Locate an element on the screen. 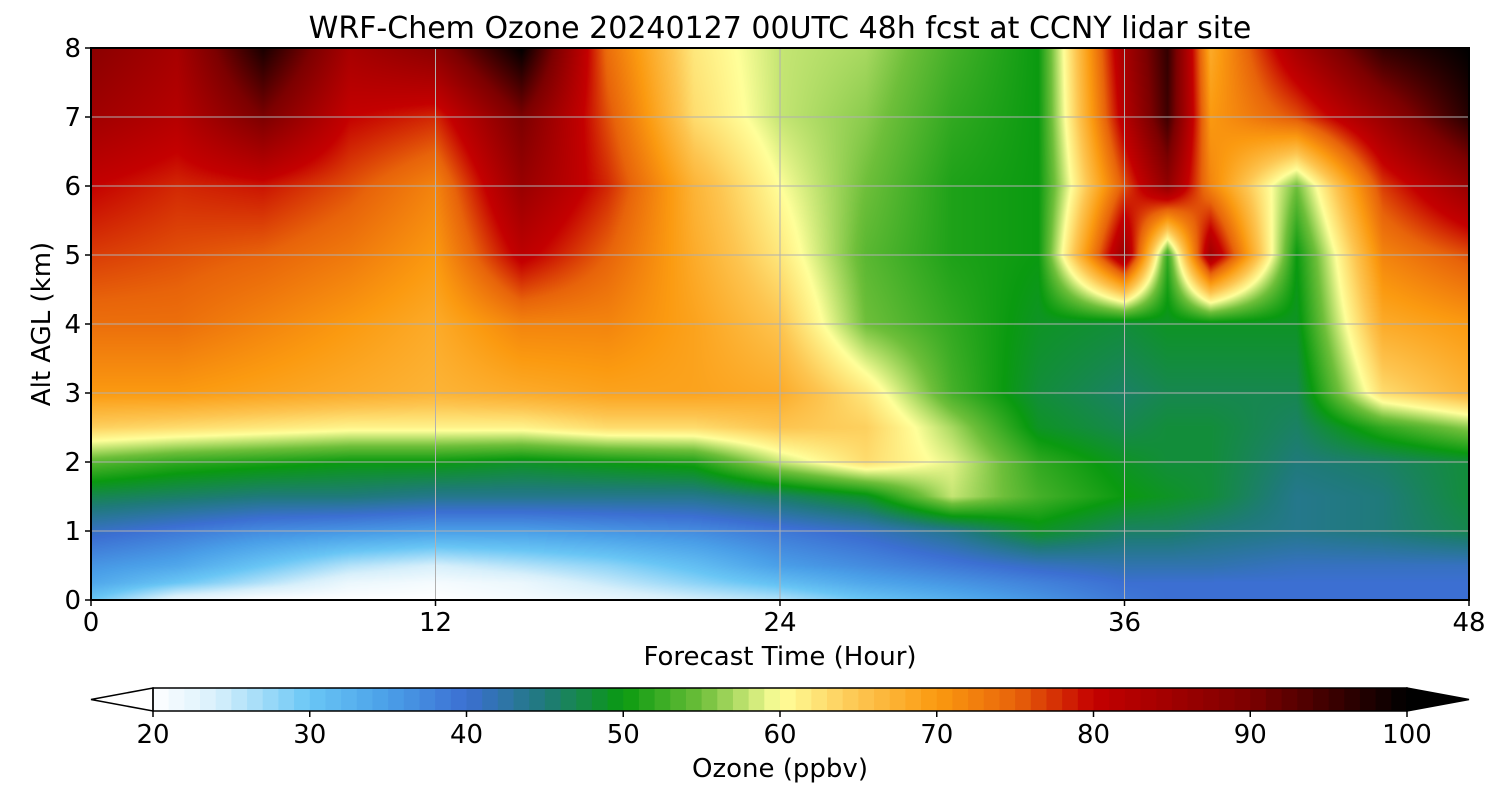 Image resolution: width=1500 pixels, height=800 pixels. y-tick-label-2: 2 is located at coordinates (72, 463).